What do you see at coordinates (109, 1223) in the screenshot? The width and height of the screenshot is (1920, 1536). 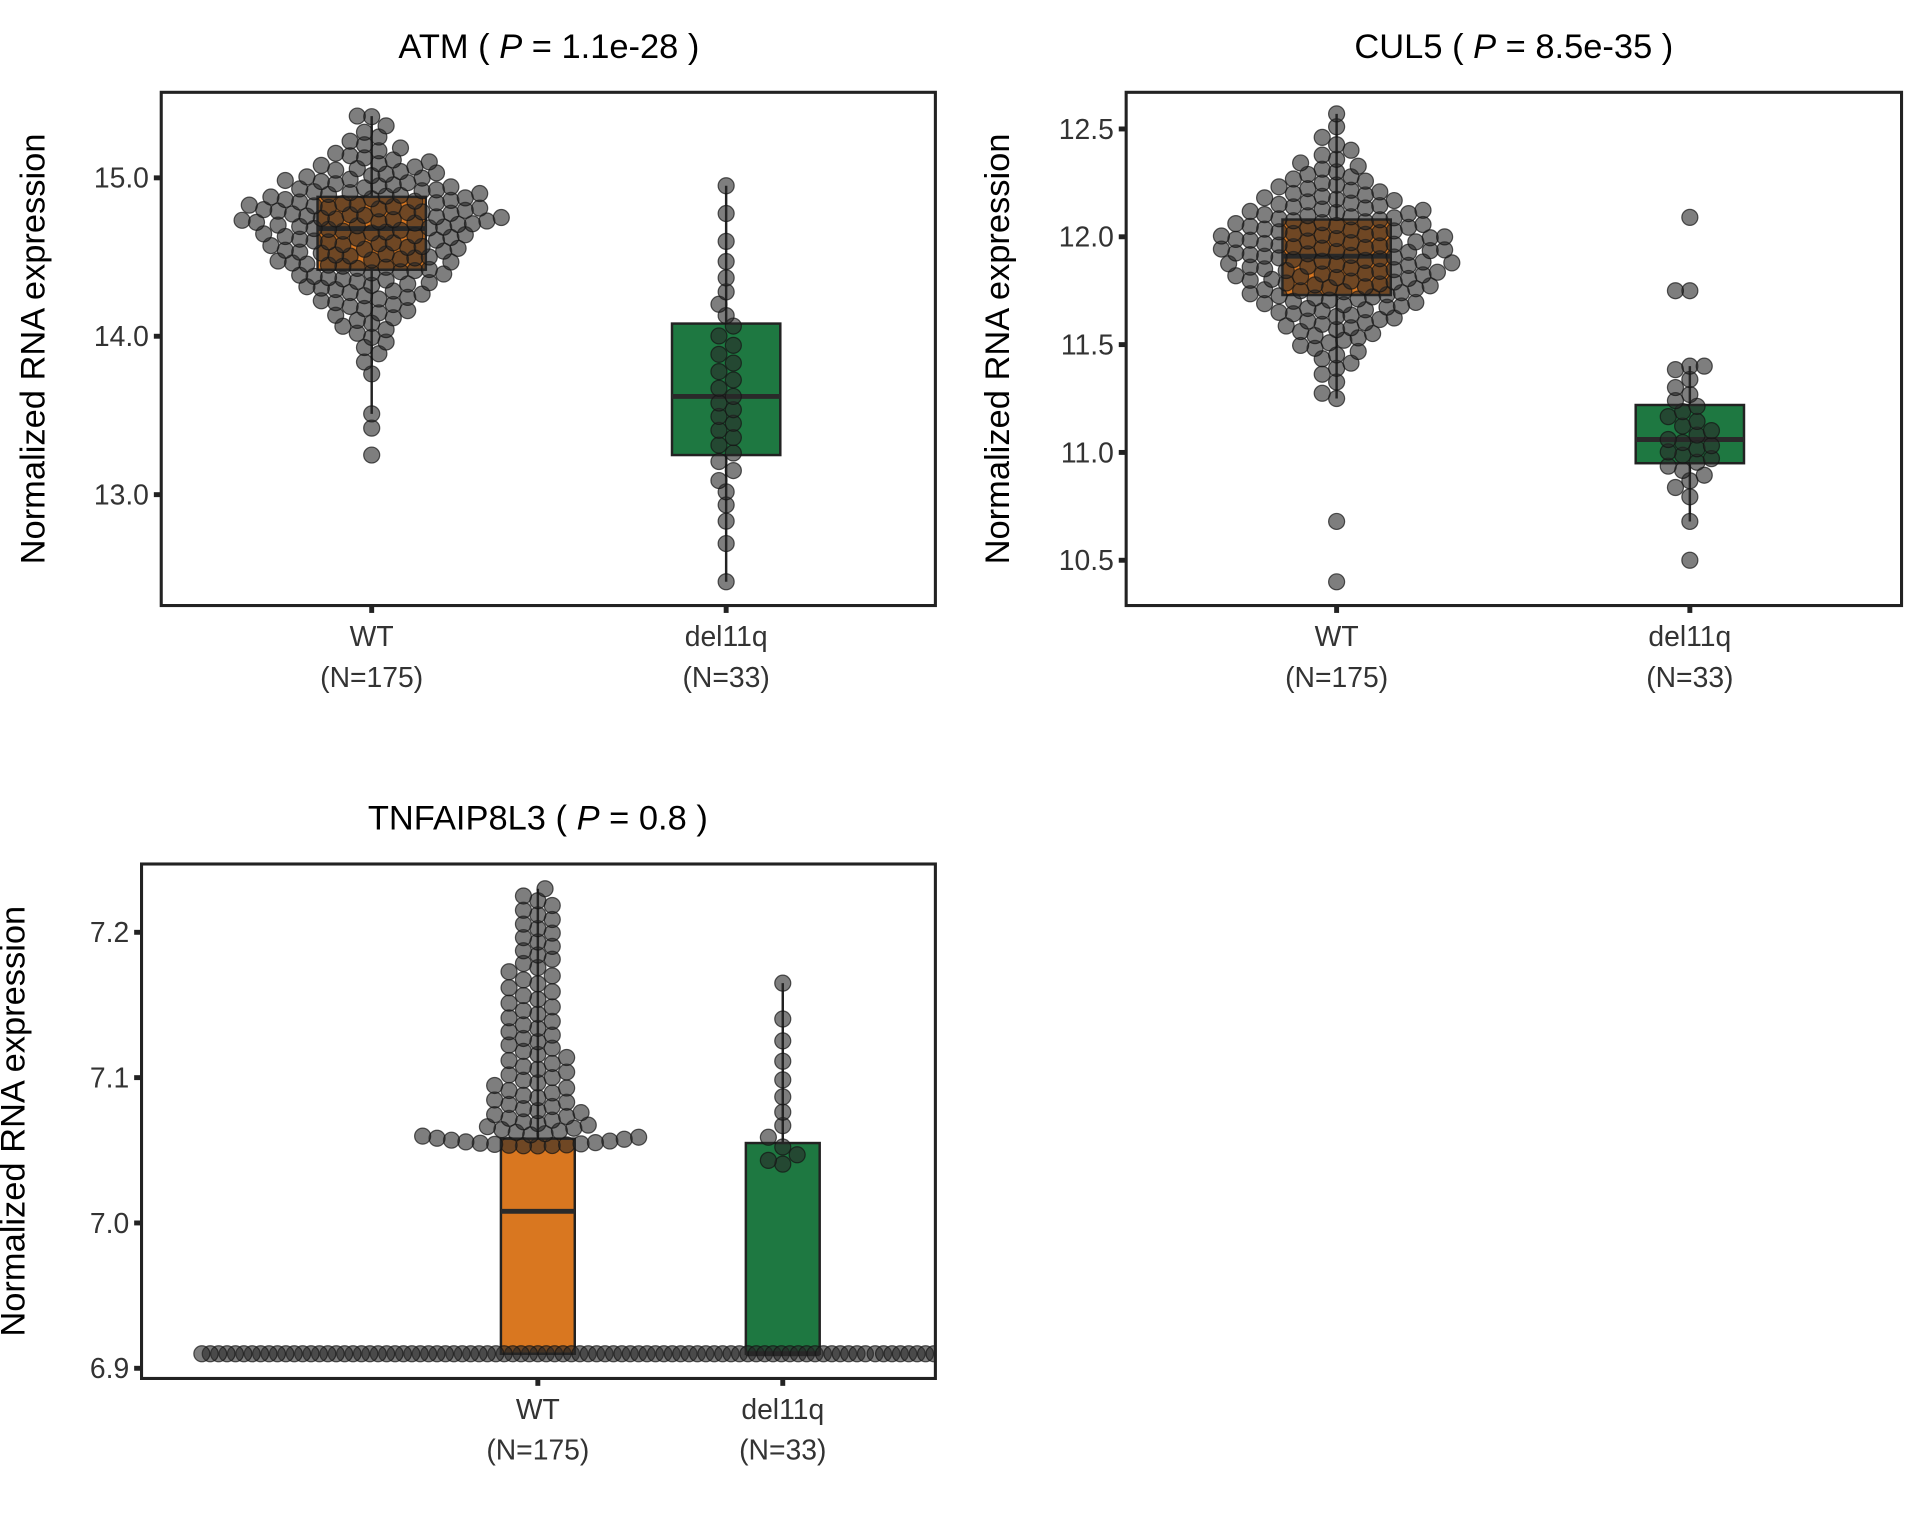 I see `y-tick-label: 7.0` at bounding box center [109, 1223].